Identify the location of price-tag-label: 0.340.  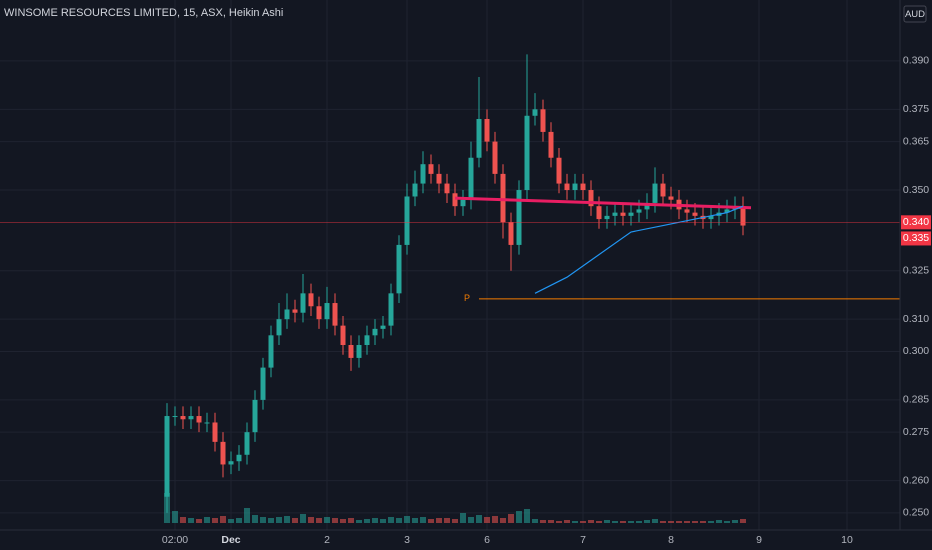
(916, 222).